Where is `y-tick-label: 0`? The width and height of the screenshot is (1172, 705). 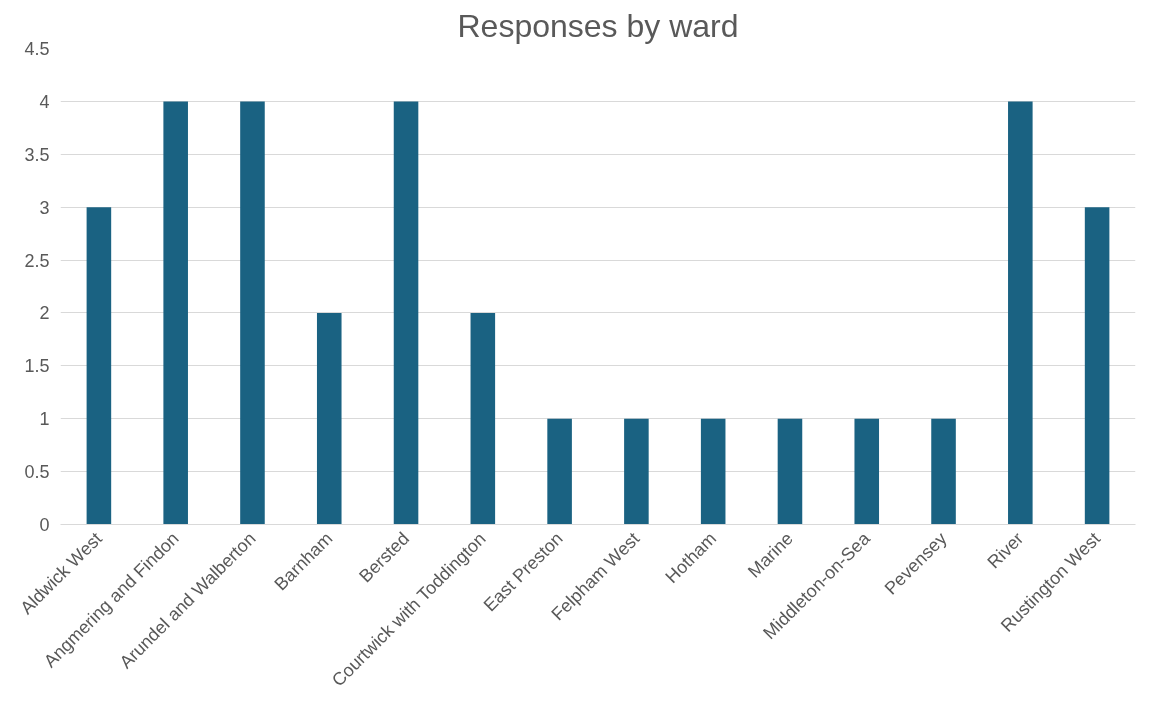
y-tick-label: 0 is located at coordinates (44, 525).